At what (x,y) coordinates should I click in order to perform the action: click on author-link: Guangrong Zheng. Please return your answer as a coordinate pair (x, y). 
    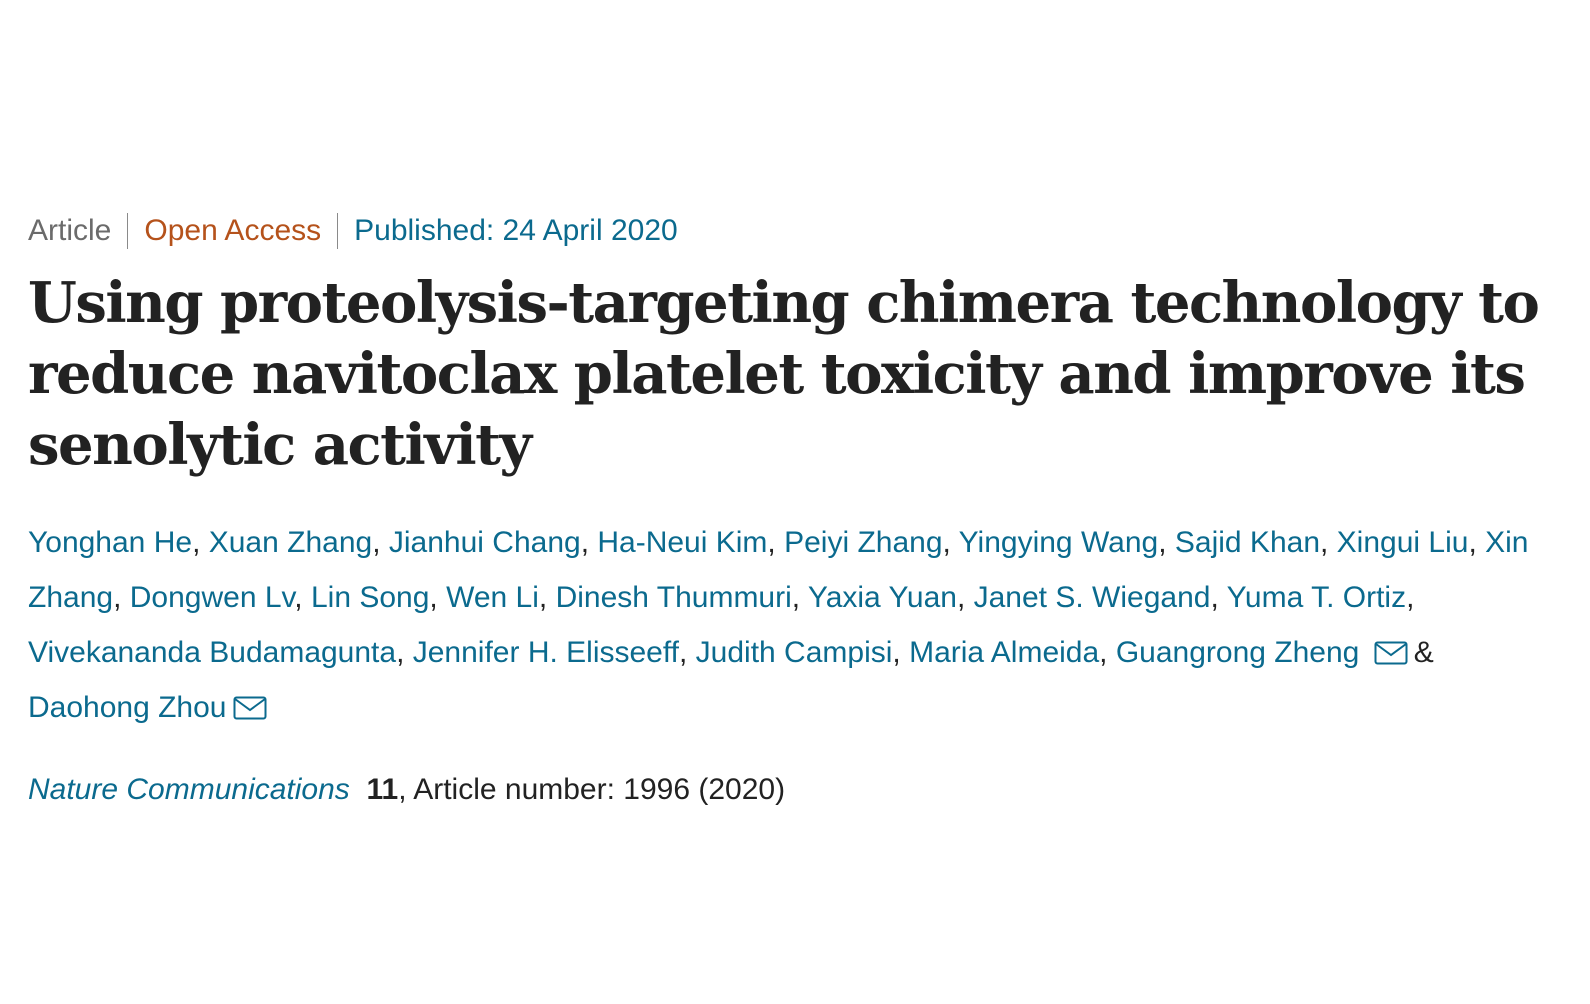
    Looking at the image, I should click on (1237, 652).